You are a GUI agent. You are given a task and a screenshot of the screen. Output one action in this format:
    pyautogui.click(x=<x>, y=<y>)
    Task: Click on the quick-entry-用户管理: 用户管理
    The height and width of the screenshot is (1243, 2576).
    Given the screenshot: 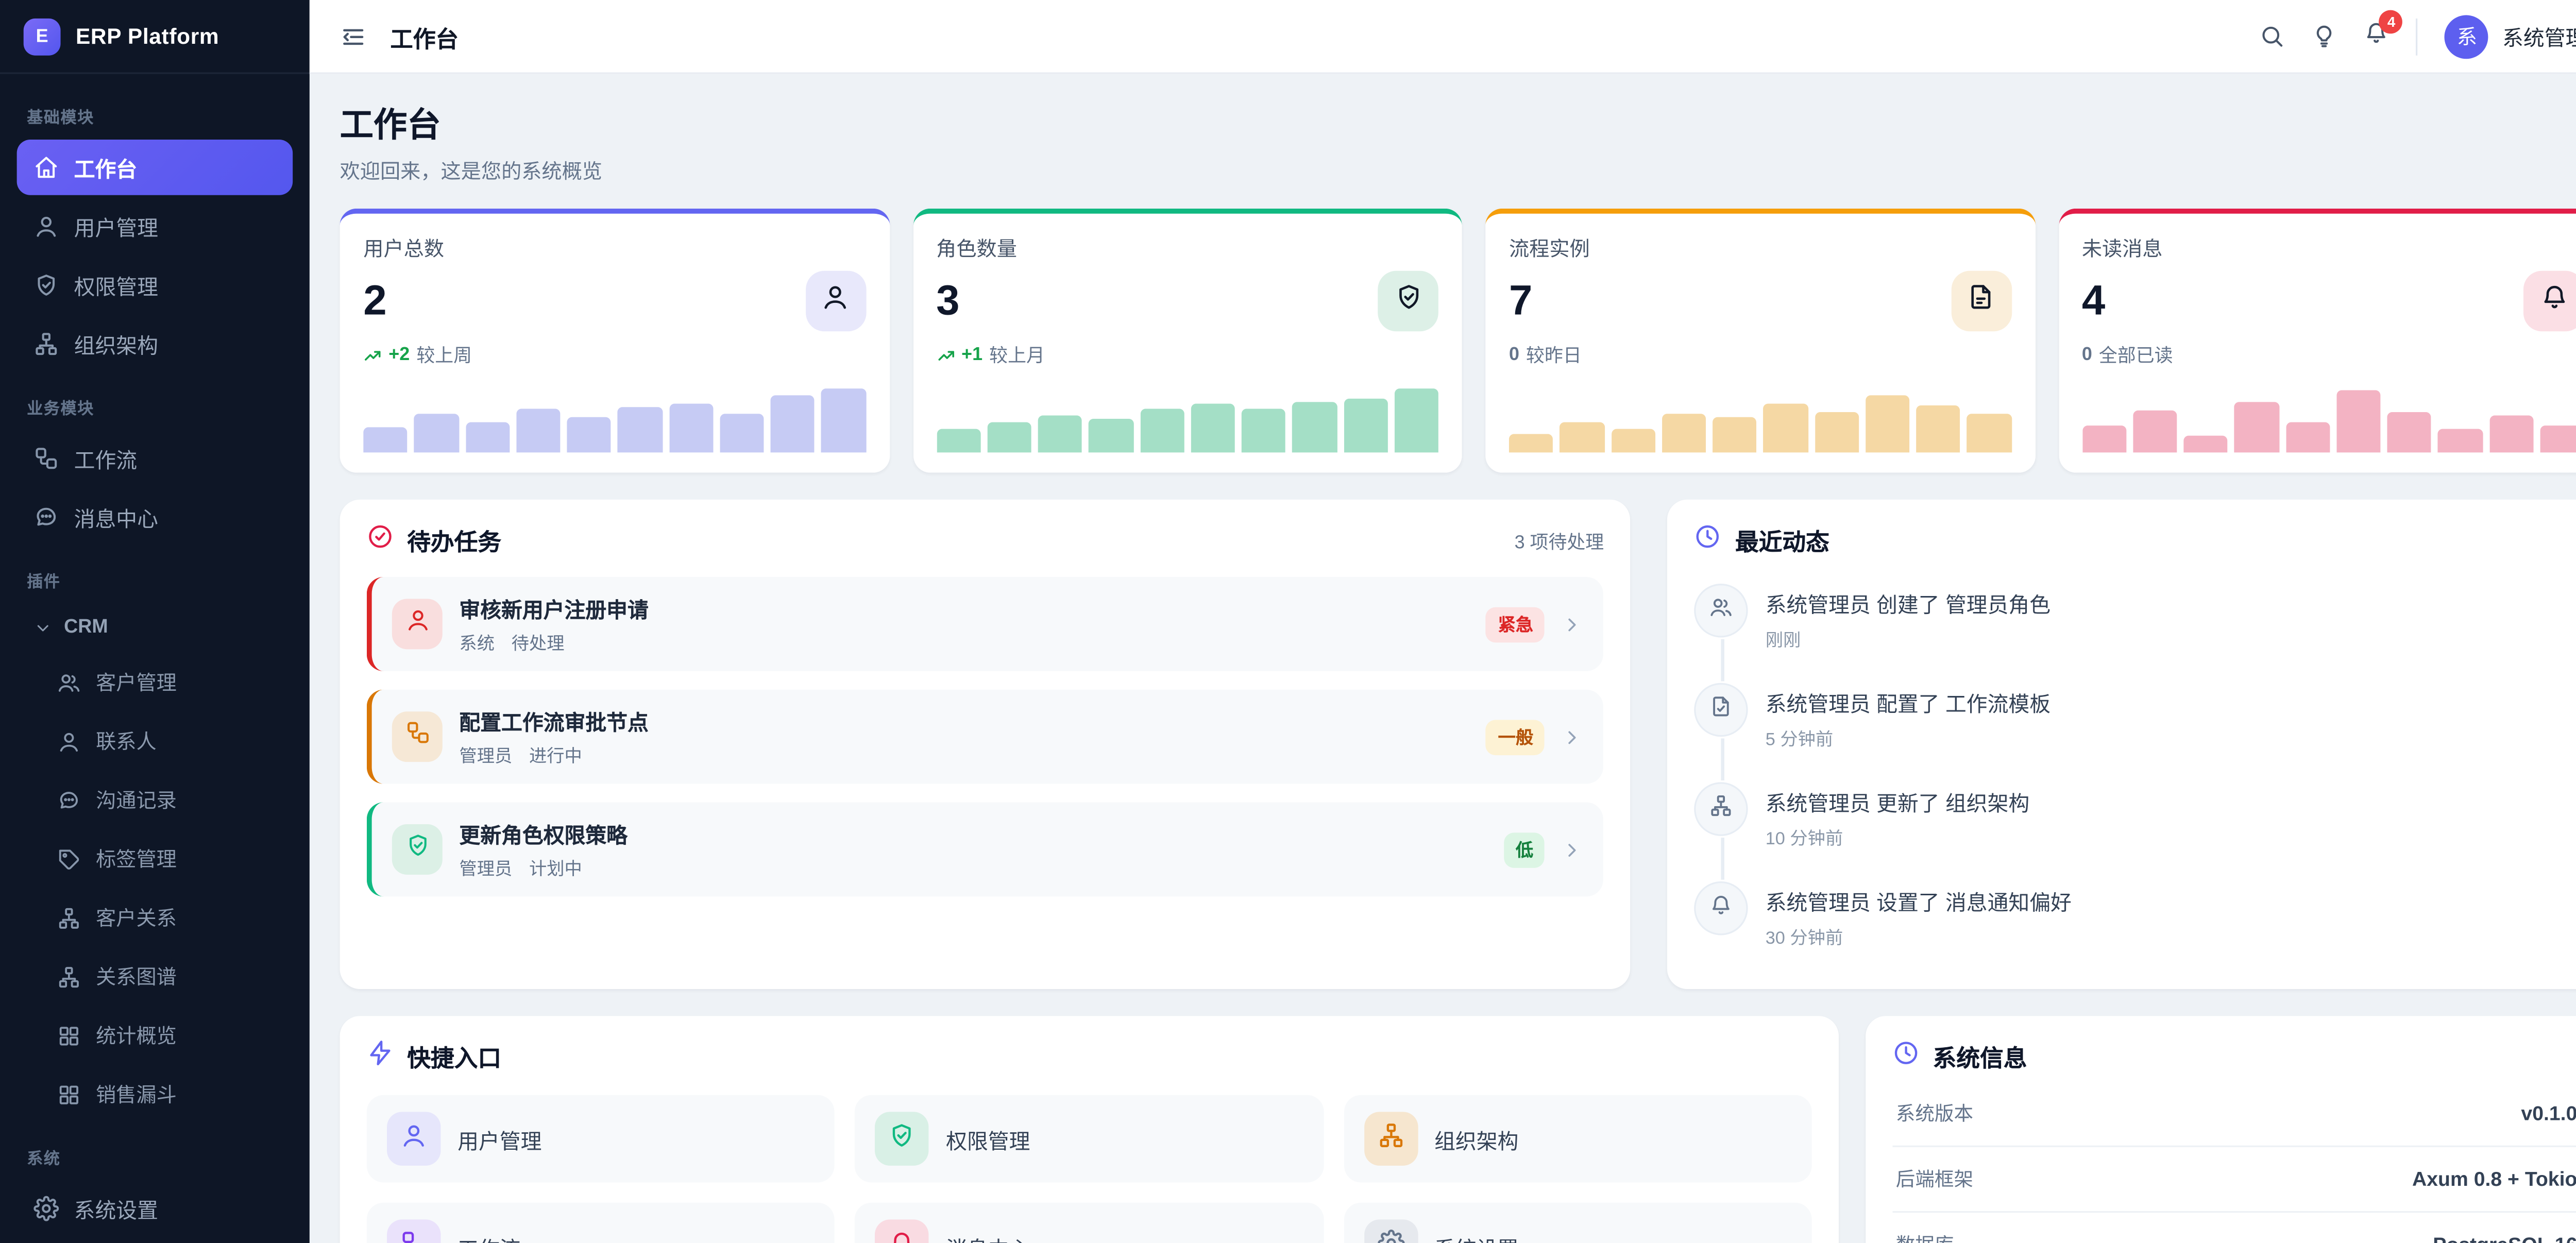 What is the action you would take?
    pyautogui.click(x=600, y=1139)
    